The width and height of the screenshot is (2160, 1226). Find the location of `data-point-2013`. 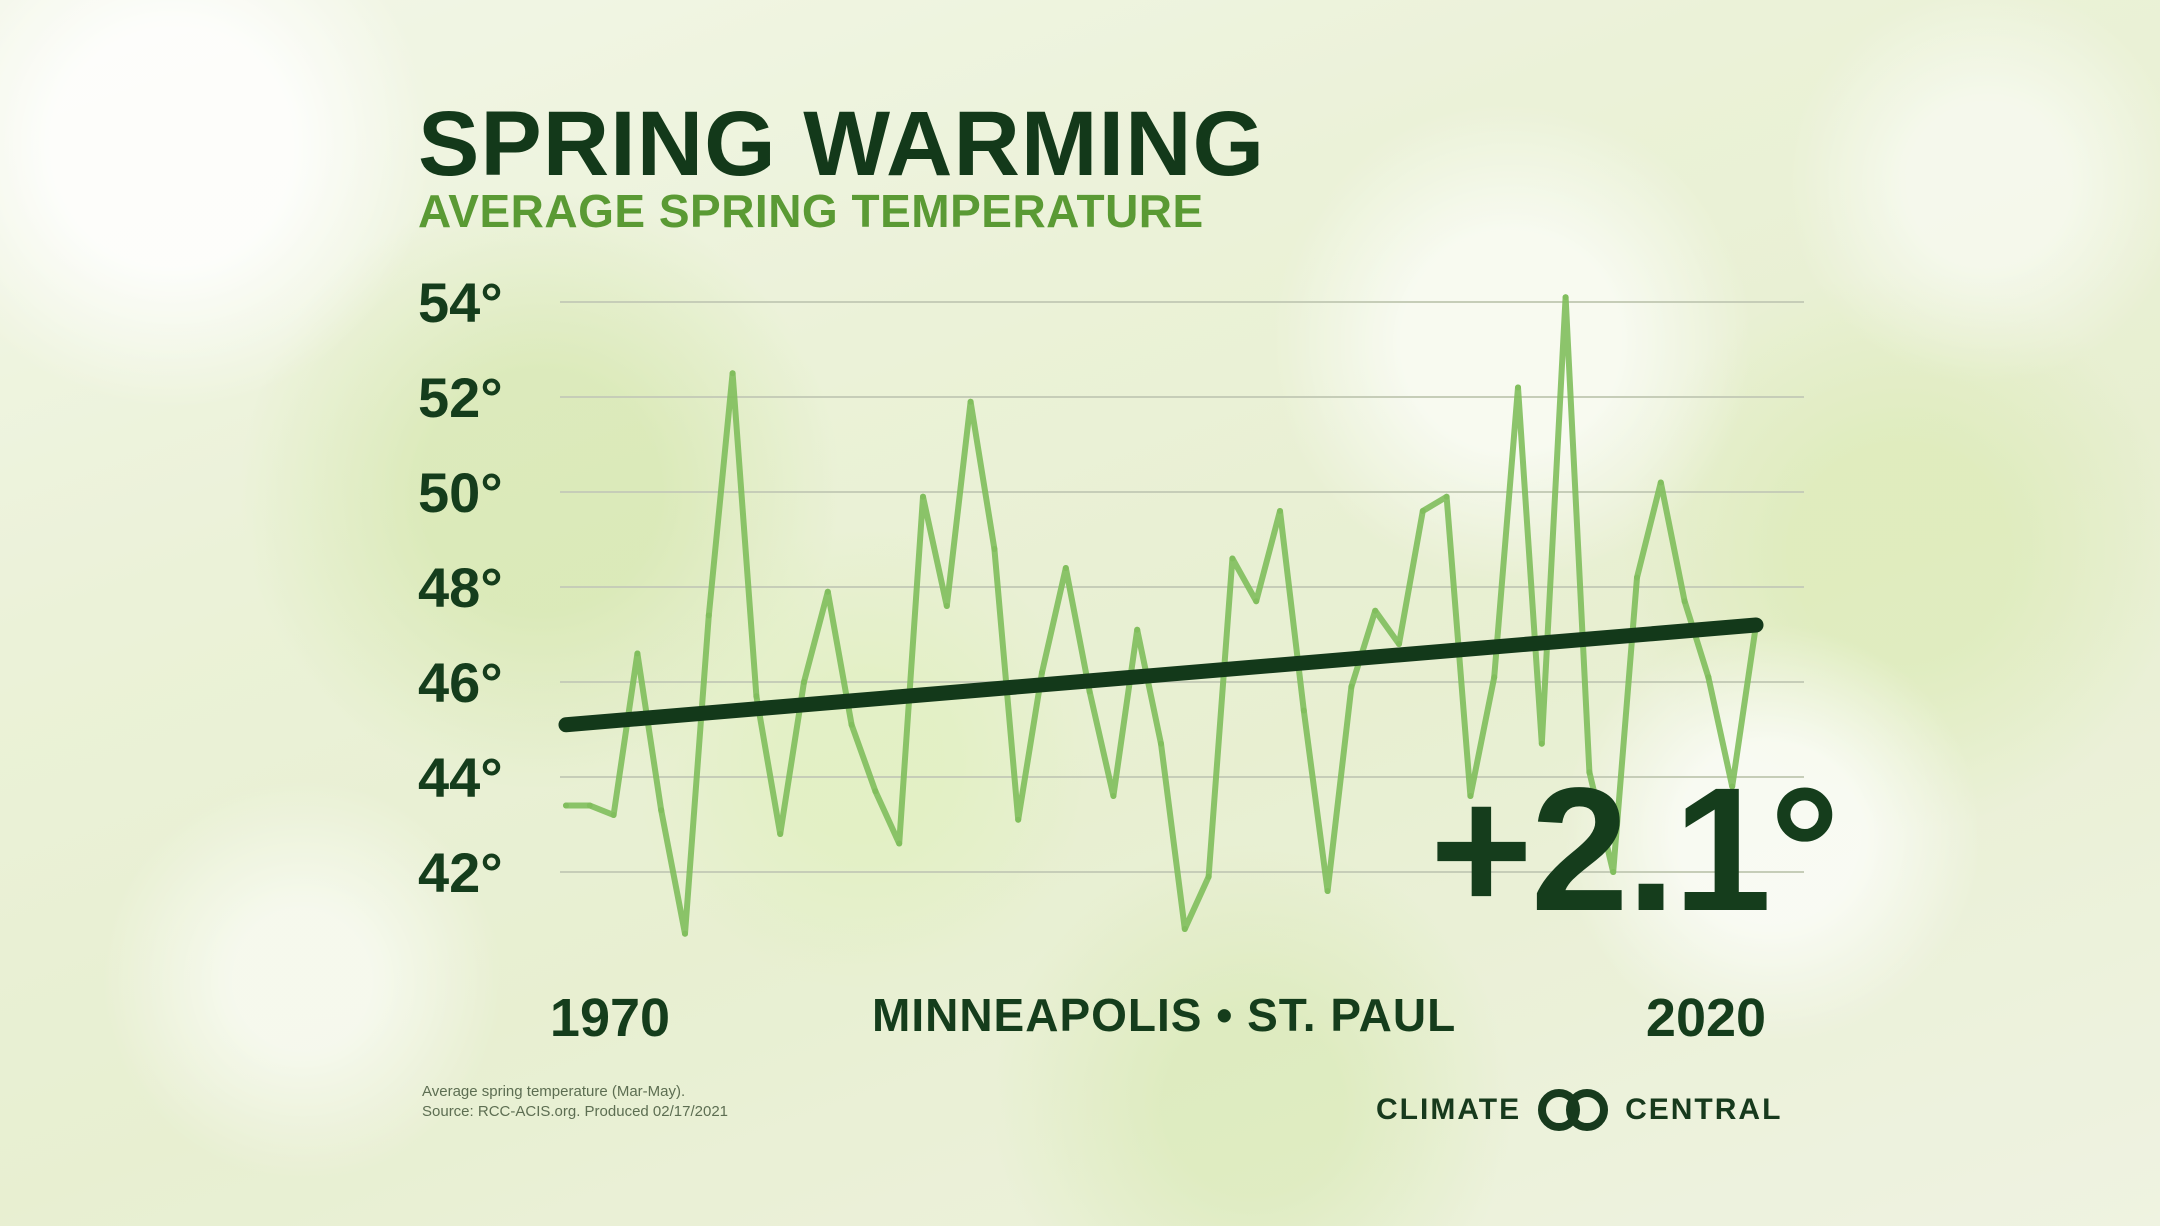

data-point-2013 is located at coordinates (1589, 772).